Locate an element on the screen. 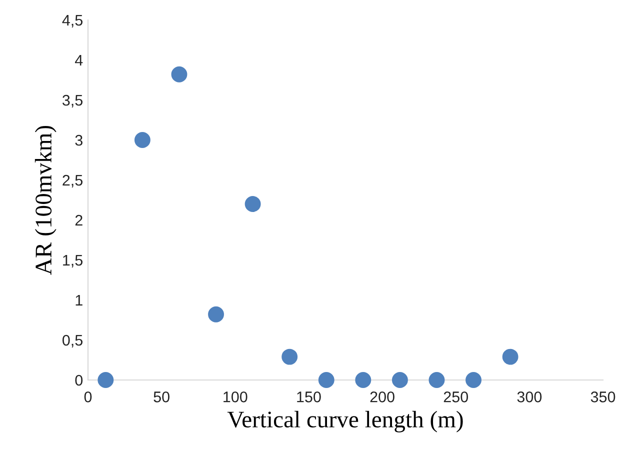 The width and height of the screenshot is (635, 450). x-tick-label: 250 is located at coordinates (456, 397).